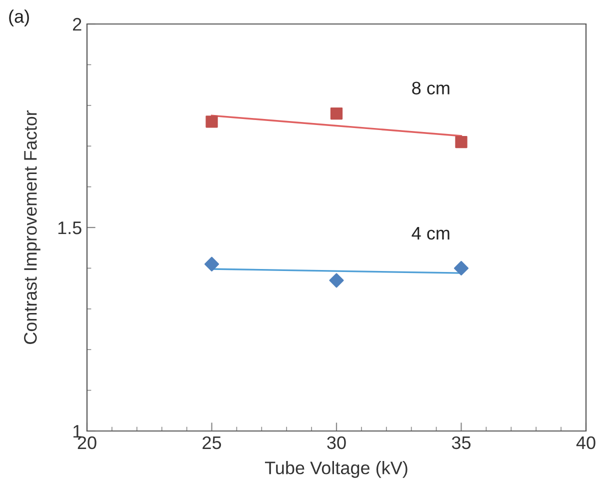  Describe the element at coordinates (586, 443) in the screenshot. I see `x-tick-label: 40` at that location.